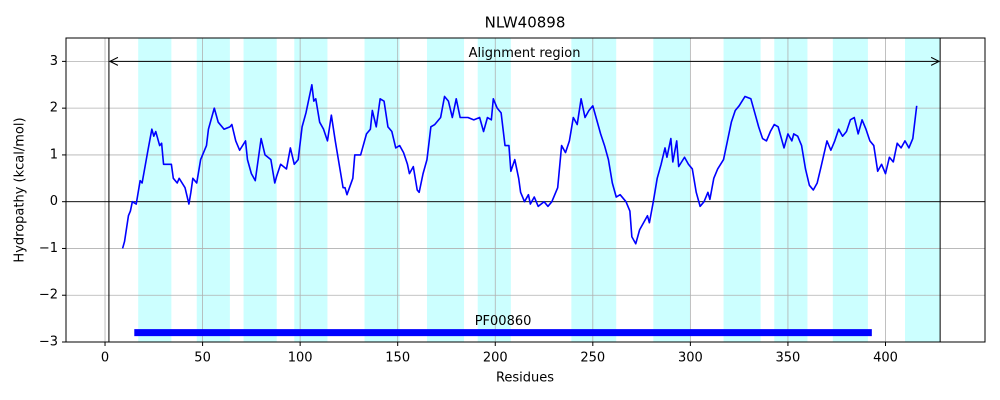 This screenshot has width=1000, height=400. What do you see at coordinates (885, 358) in the screenshot?
I see `x-tick-label: 400` at bounding box center [885, 358].